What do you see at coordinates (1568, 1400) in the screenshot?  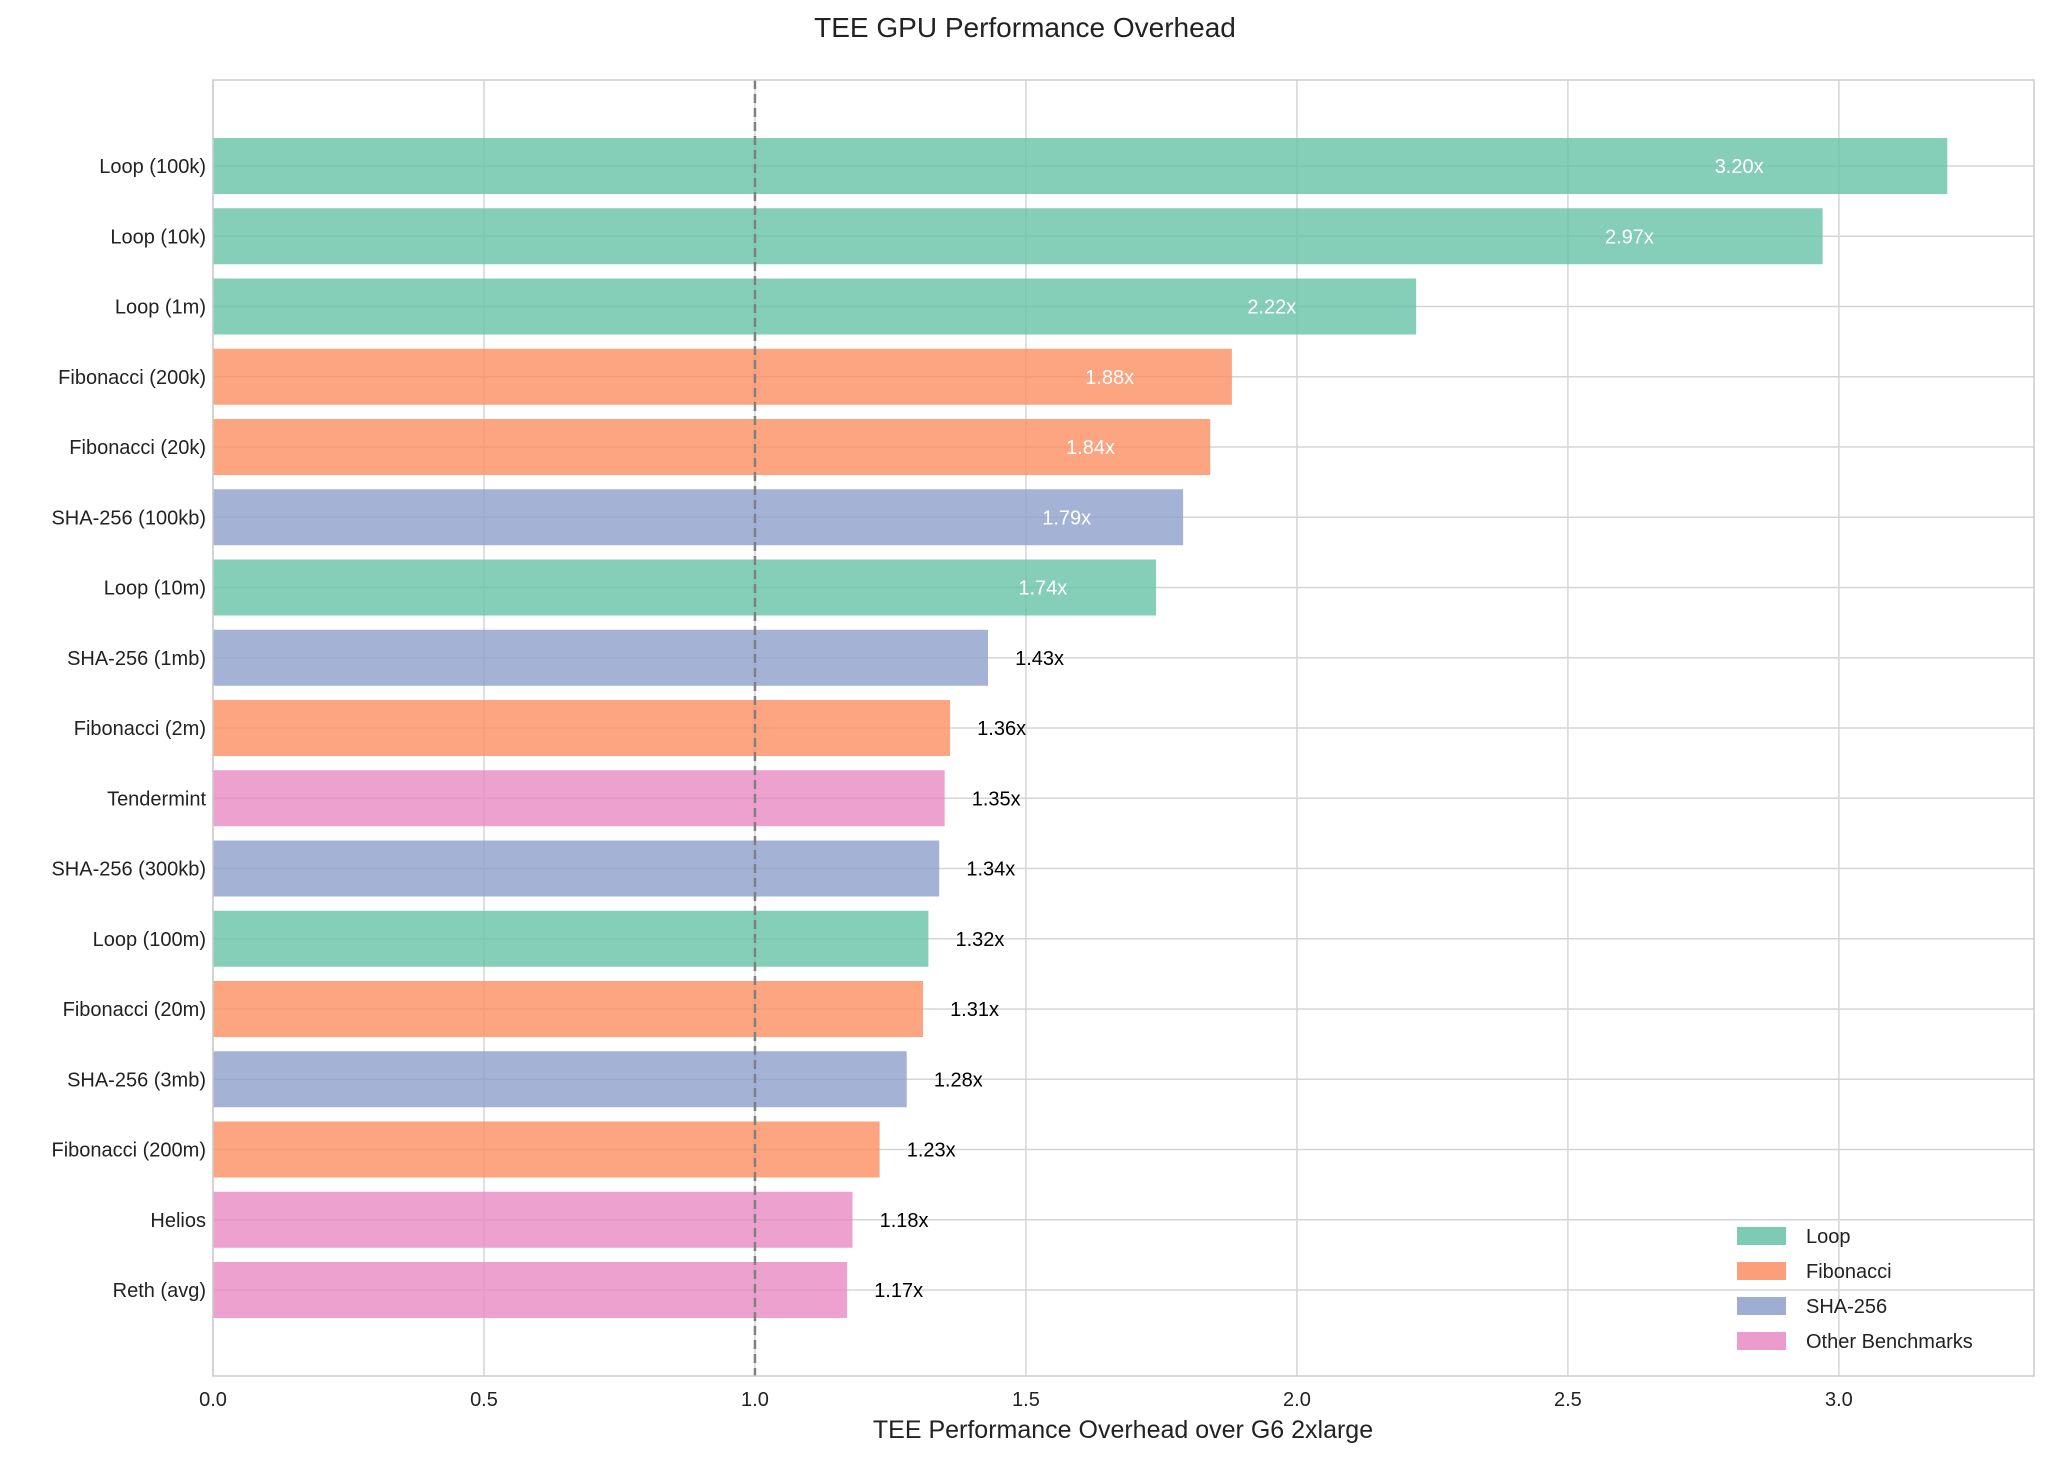 I see `x-tick-label: 2.5` at bounding box center [1568, 1400].